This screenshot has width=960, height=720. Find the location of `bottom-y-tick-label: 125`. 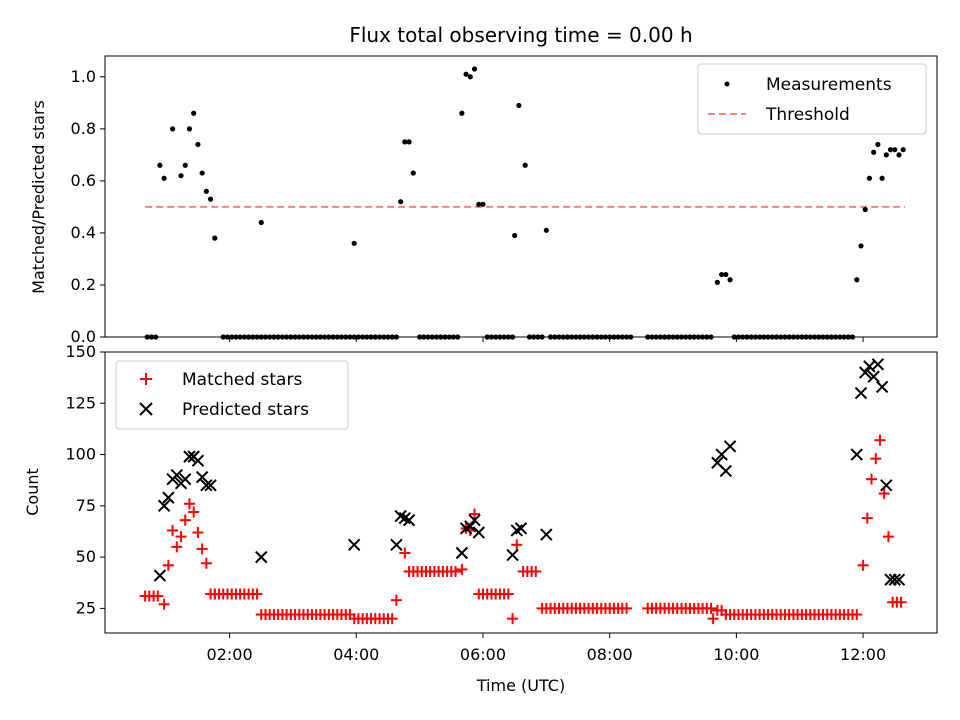

bottom-y-tick-label: 125 is located at coordinates (80, 402).